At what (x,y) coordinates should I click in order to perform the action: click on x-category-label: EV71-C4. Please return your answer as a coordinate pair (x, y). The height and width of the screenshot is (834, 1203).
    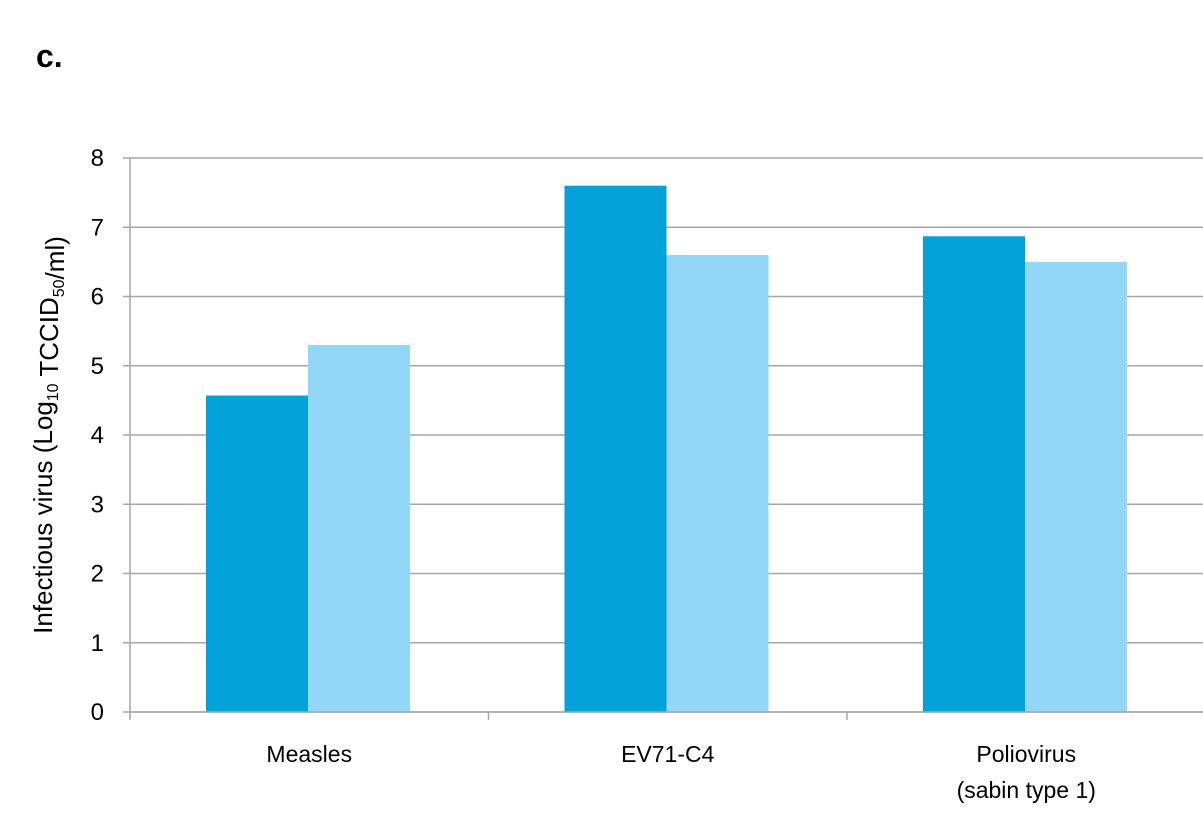
    Looking at the image, I should click on (668, 754).